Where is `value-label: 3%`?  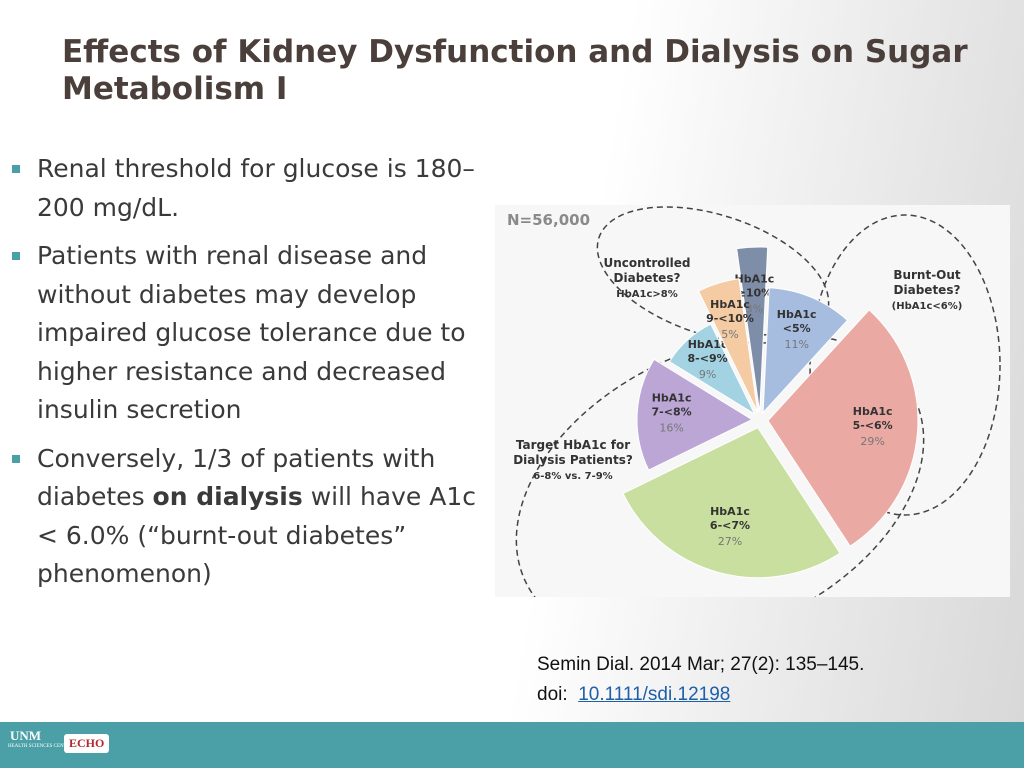 value-label: 3% is located at coordinates (754, 309).